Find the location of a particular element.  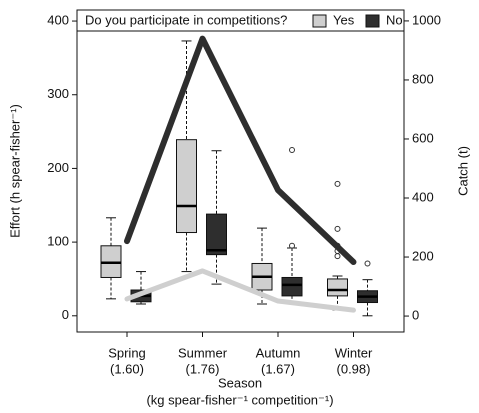

y2-tick-label: 200 is located at coordinates (423, 255).